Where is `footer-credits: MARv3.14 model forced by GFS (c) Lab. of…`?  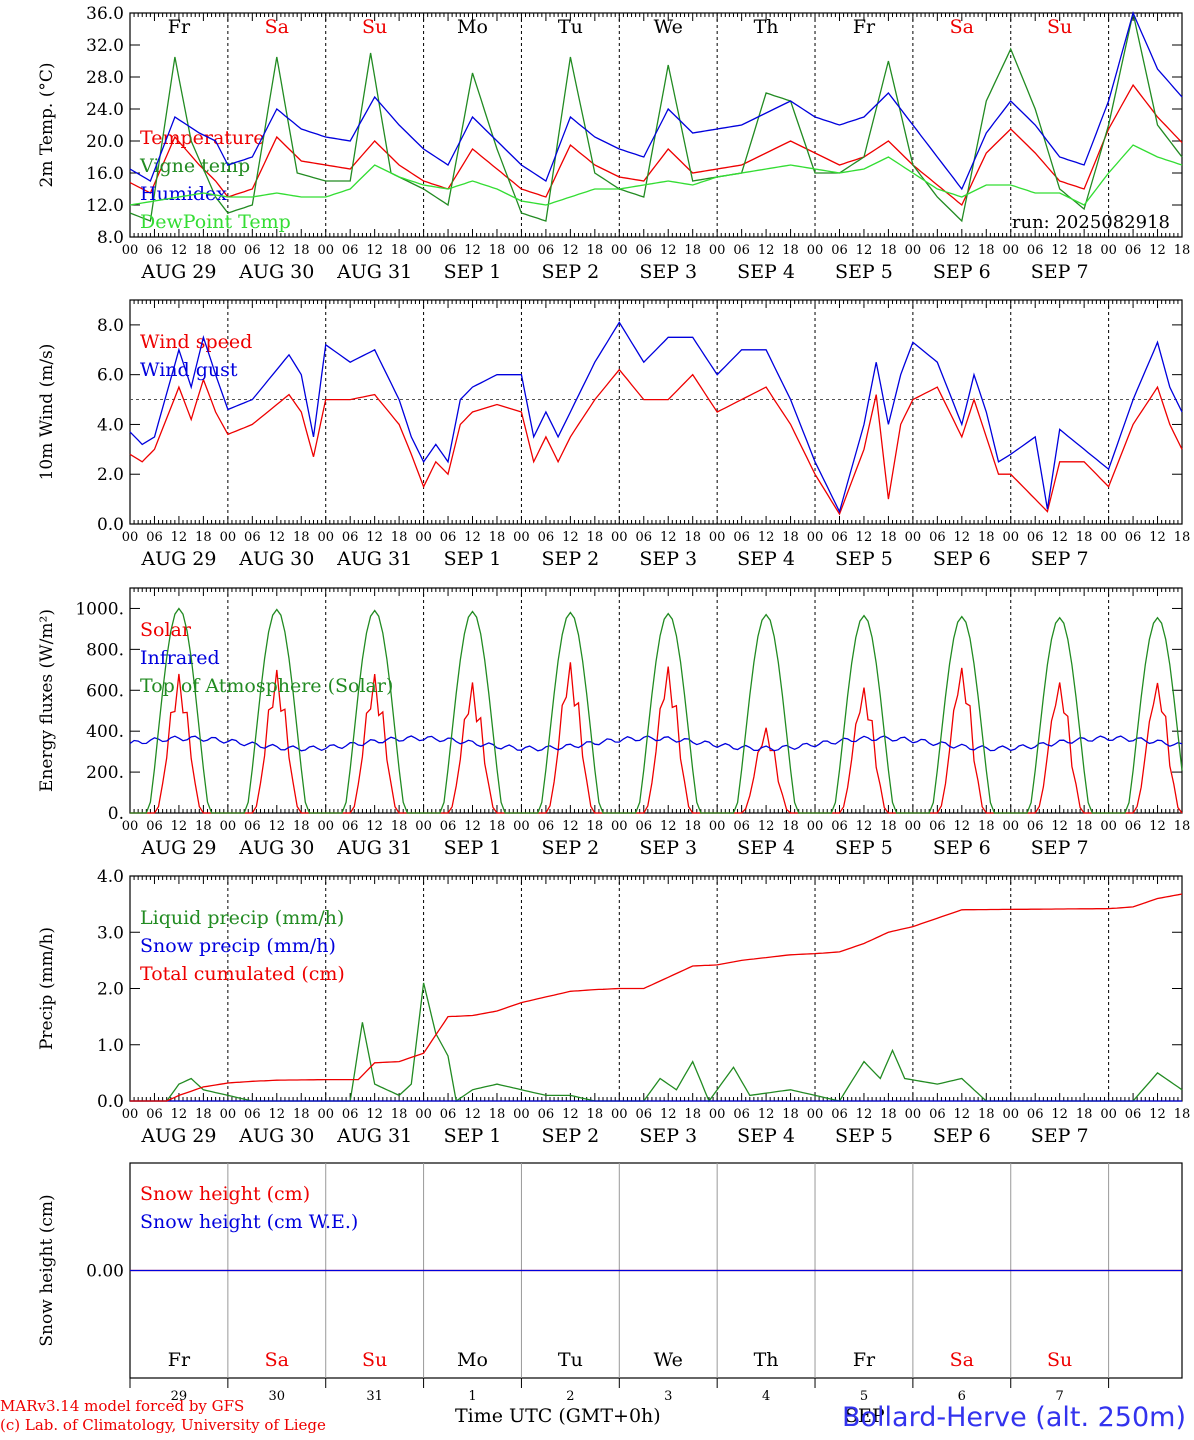
footer-credits: MARv3.14 model forced by GFS (c) Lab. of… is located at coordinates (210, 1416).